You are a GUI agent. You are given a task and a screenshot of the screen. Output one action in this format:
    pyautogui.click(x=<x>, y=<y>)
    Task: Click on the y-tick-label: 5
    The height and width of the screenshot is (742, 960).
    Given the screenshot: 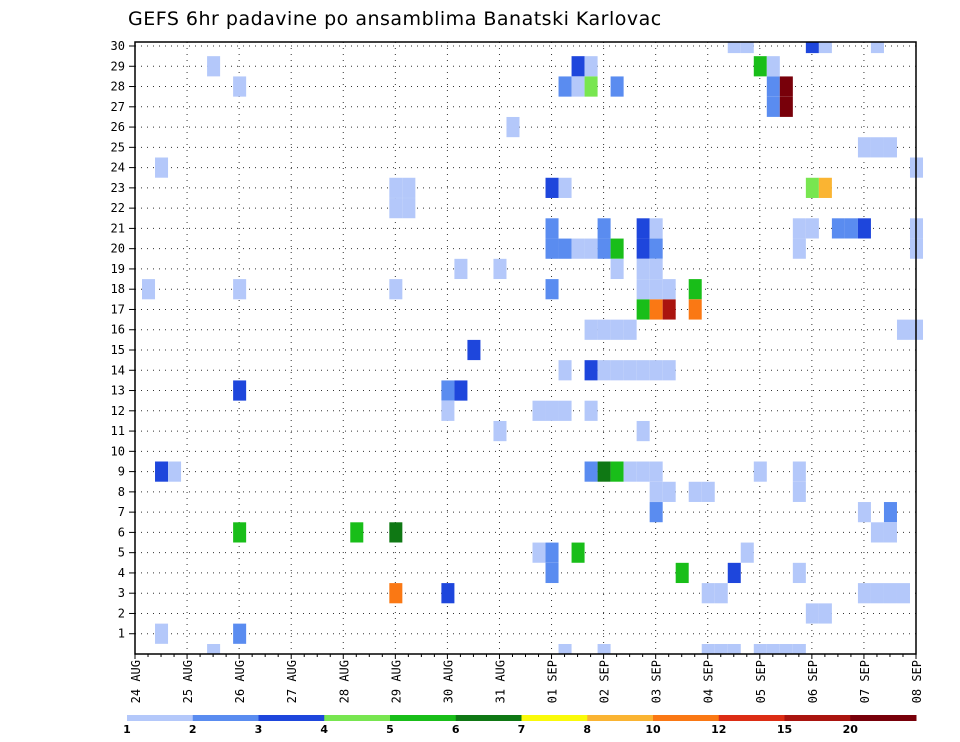 What is the action you would take?
    pyautogui.click(x=121, y=553)
    